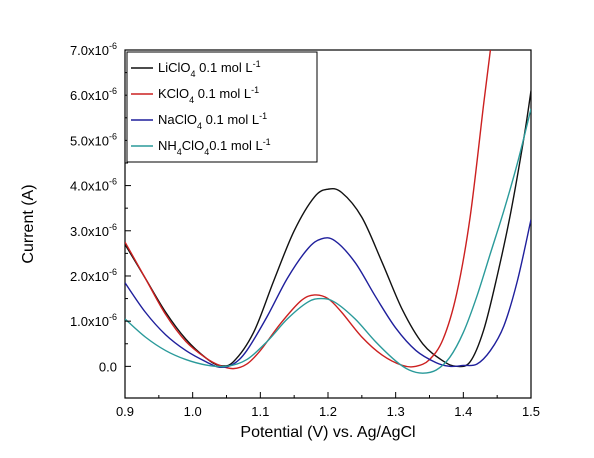 Image resolution: width=594 pixels, height=458 pixels. I want to click on y-tick-label: 0.0, so click(108, 366).